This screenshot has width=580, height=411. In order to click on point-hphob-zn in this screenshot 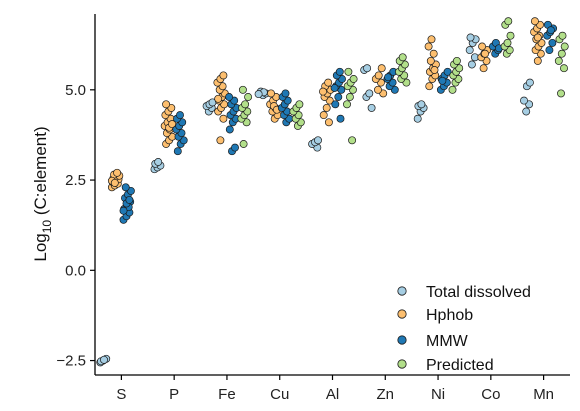, I will do `click(378, 75)`.